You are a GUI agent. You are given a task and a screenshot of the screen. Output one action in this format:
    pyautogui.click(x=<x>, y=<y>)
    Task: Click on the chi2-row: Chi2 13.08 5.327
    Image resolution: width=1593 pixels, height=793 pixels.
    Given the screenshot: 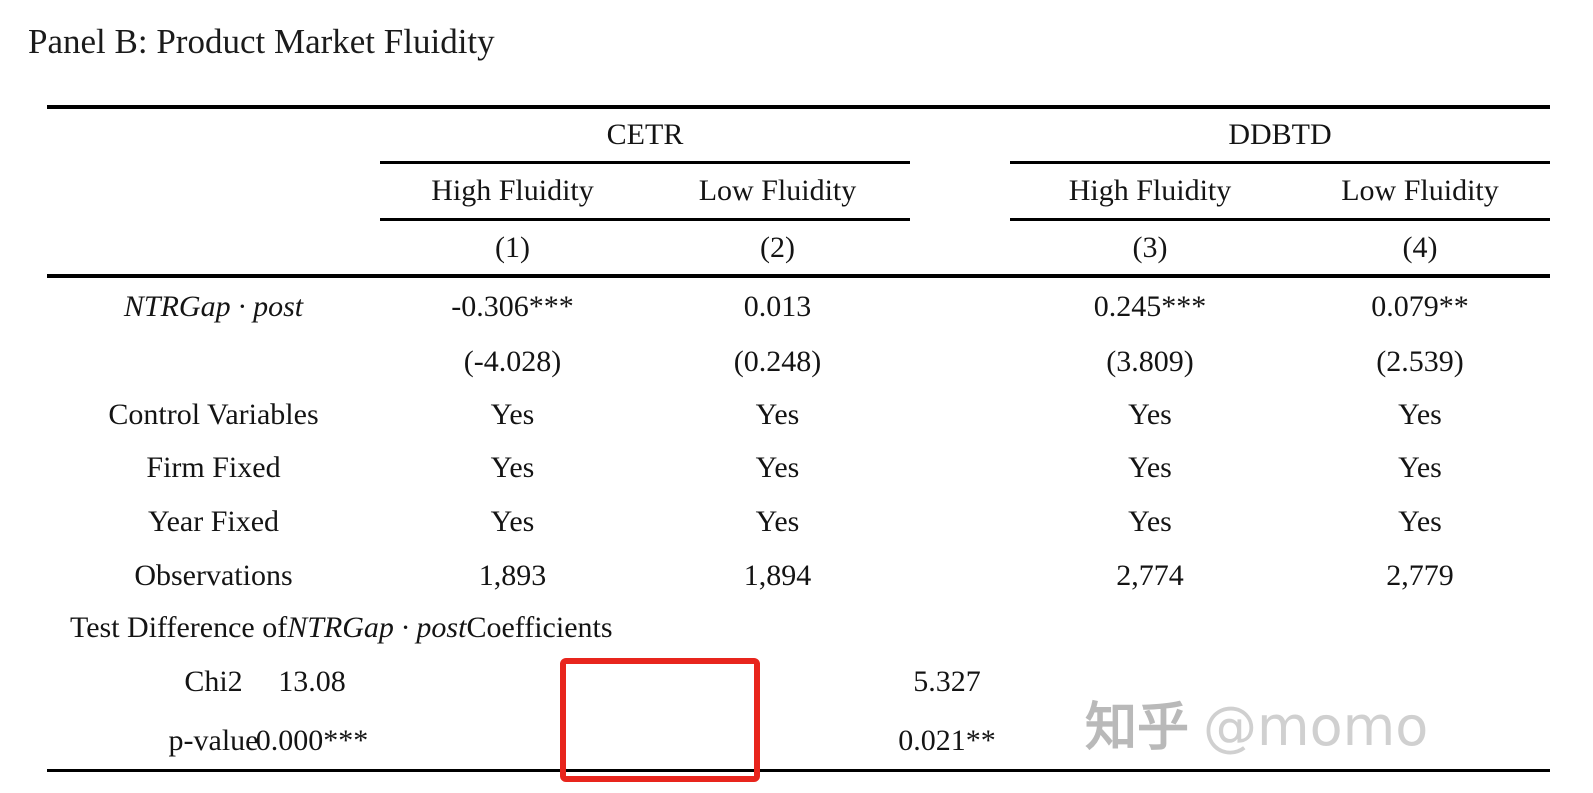 What is the action you would take?
    pyautogui.click(x=798, y=682)
    